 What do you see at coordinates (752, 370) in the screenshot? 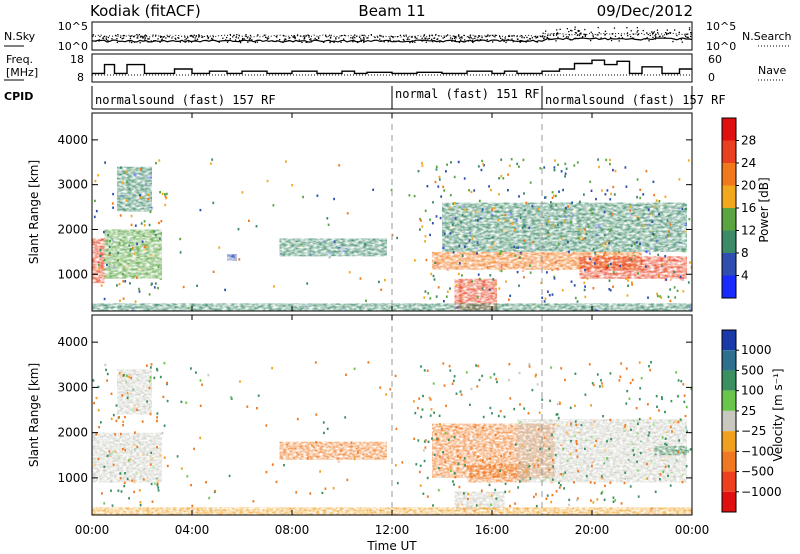
I see `velocity-colorbar-label: 500` at bounding box center [752, 370].